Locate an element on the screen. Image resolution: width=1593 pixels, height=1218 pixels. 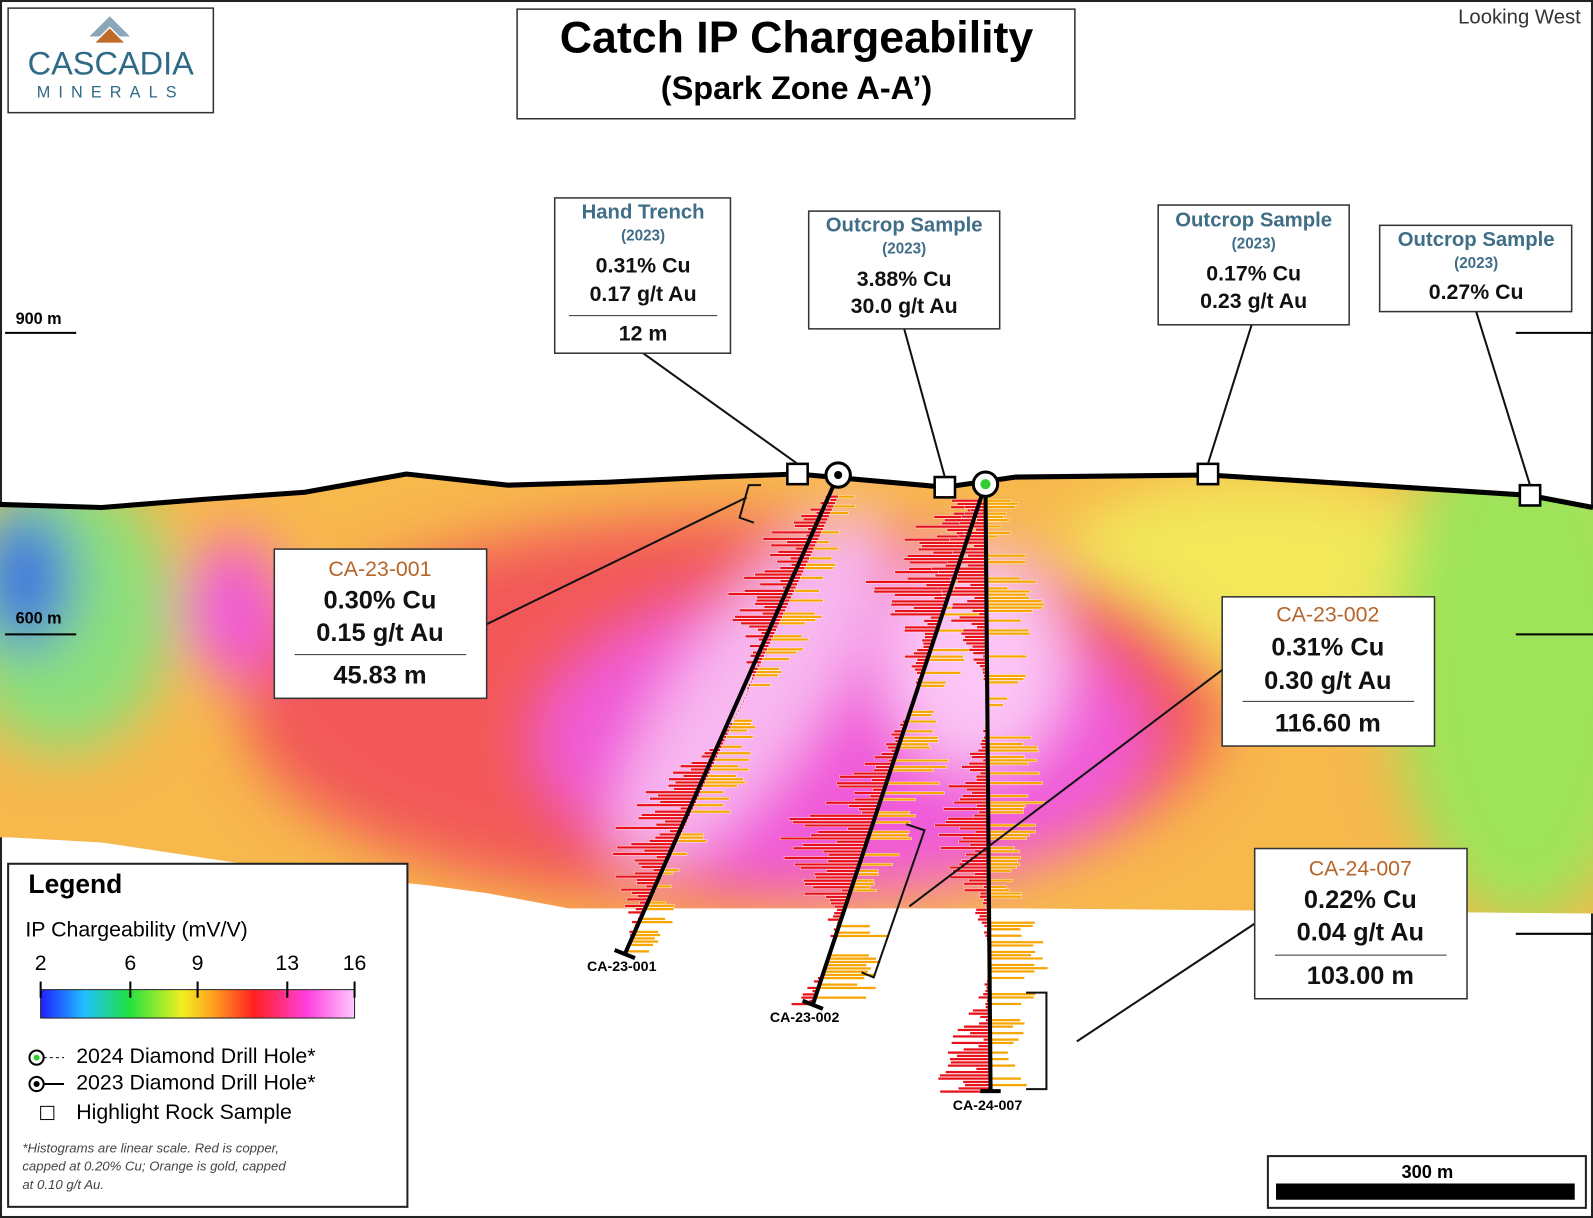
intercept-grade: 0.22% Cu is located at coordinates (1360, 900).